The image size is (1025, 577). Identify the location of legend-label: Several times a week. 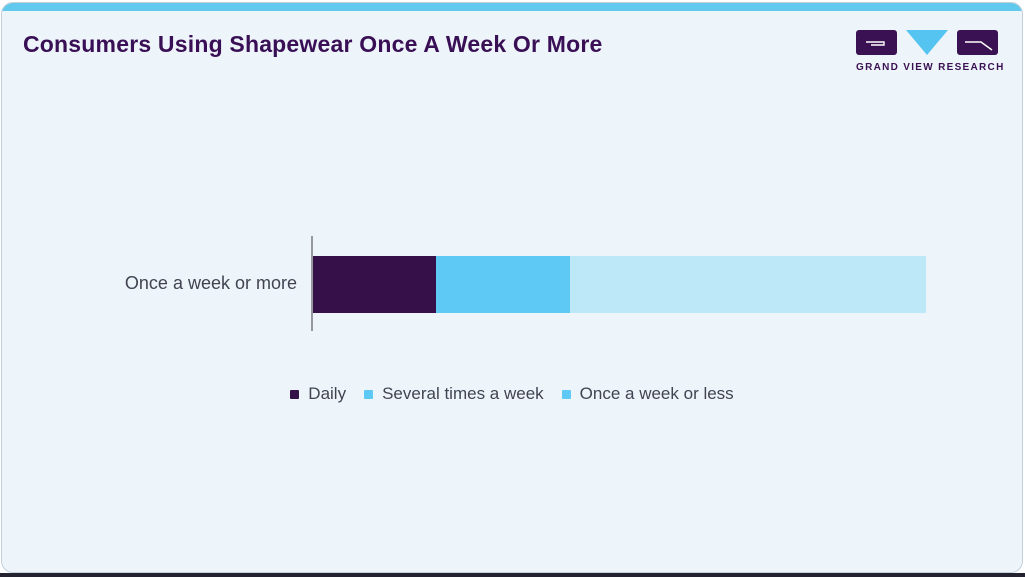
(463, 393).